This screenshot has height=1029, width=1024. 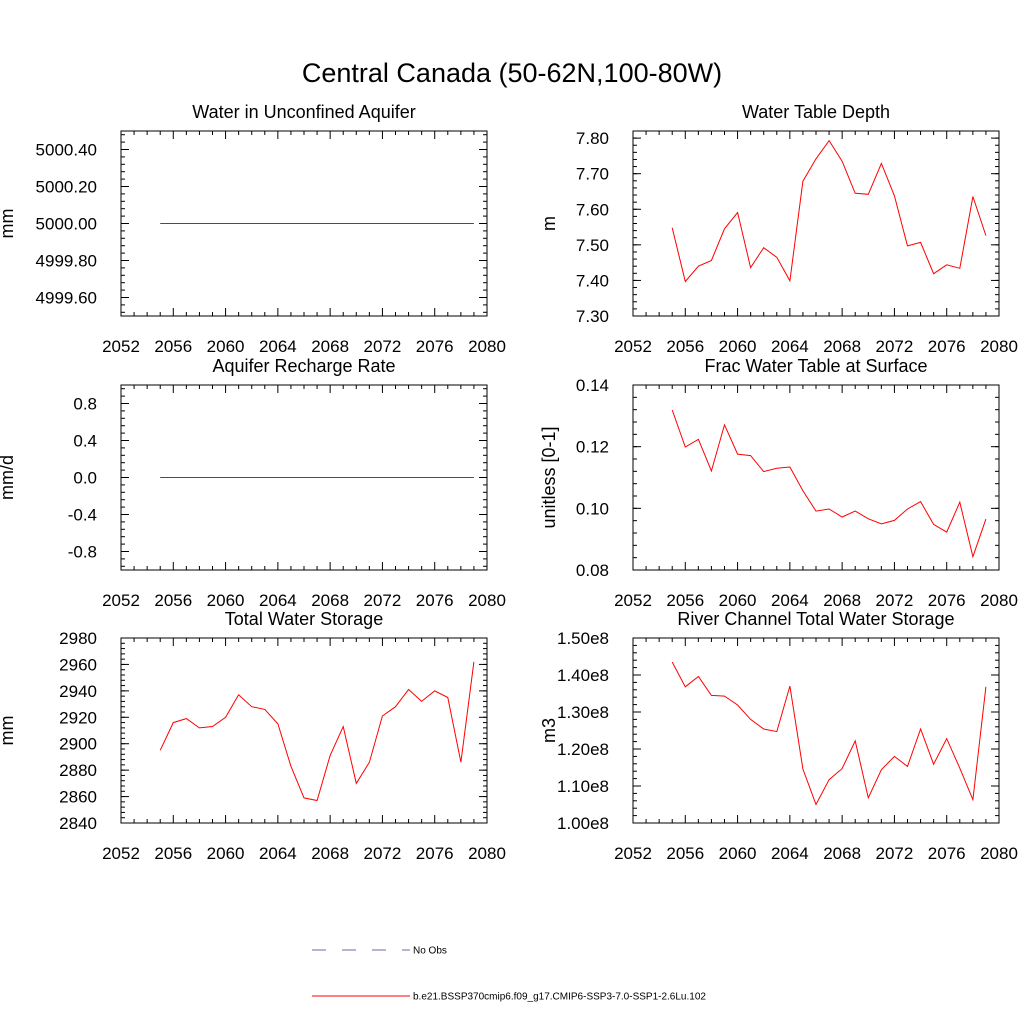 I want to click on y-axis-label: m3, so click(x=549, y=730).